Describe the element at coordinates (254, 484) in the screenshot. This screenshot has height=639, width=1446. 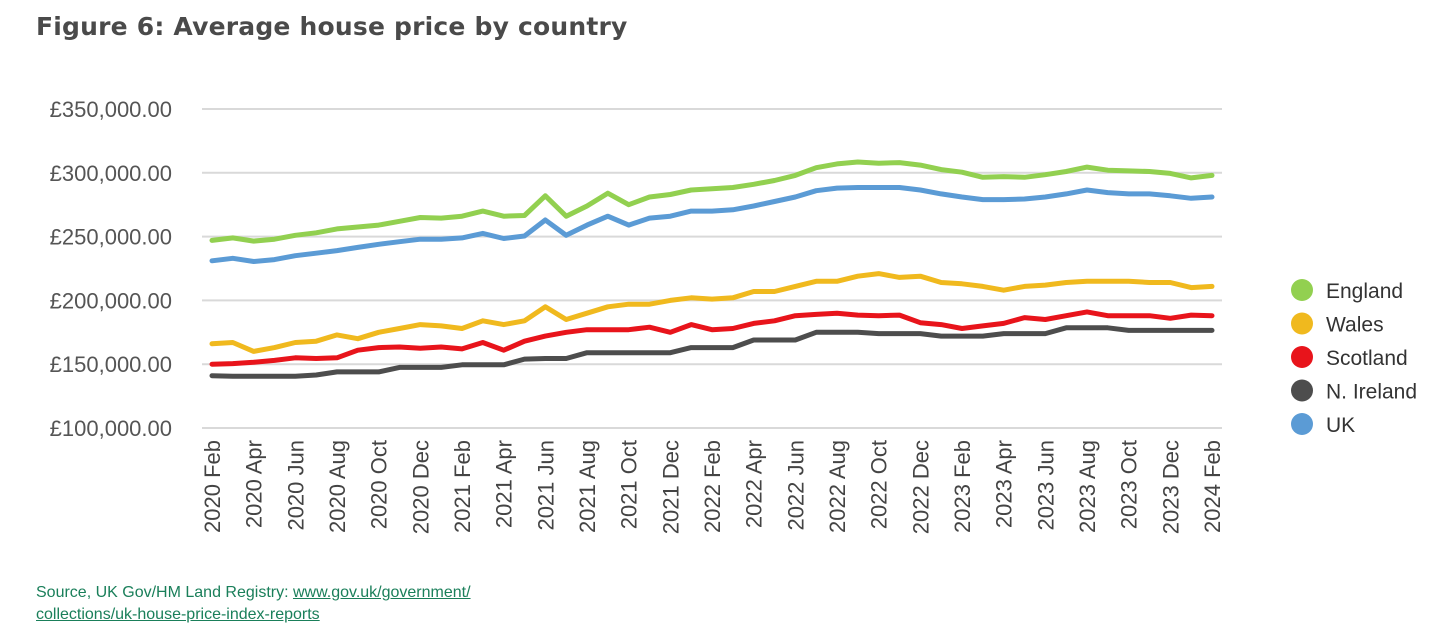
I see `x-tick-label: 2020 Apr` at that location.